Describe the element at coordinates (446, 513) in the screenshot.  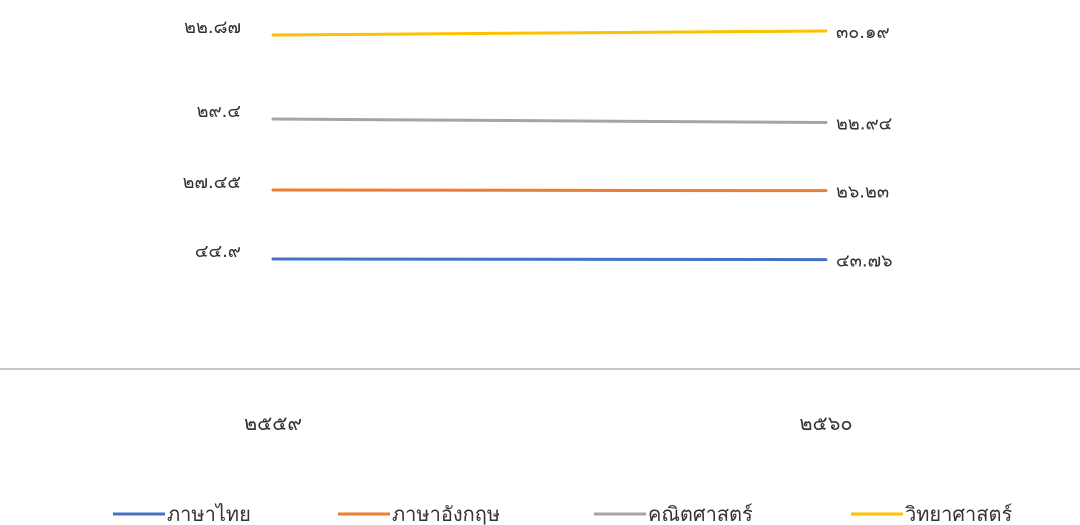
I see `legend-label: ภาษาอังกฤษ` at that location.